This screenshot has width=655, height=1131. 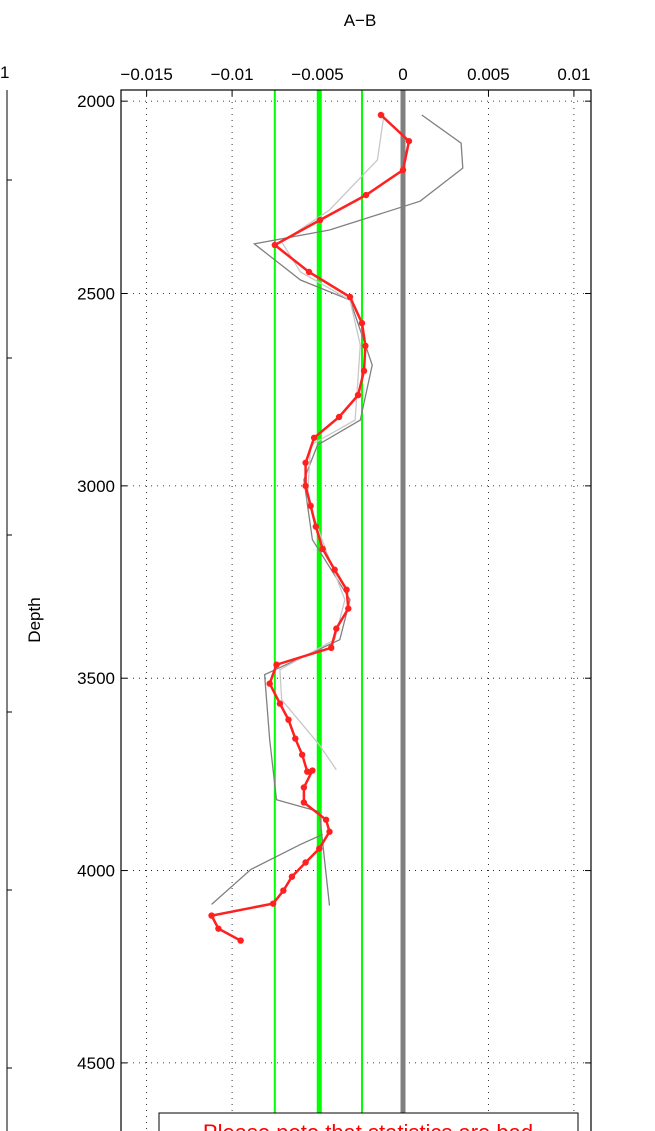 What do you see at coordinates (9, 624) in the screenshot?
I see `left-panel-ticks` at bounding box center [9, 624].